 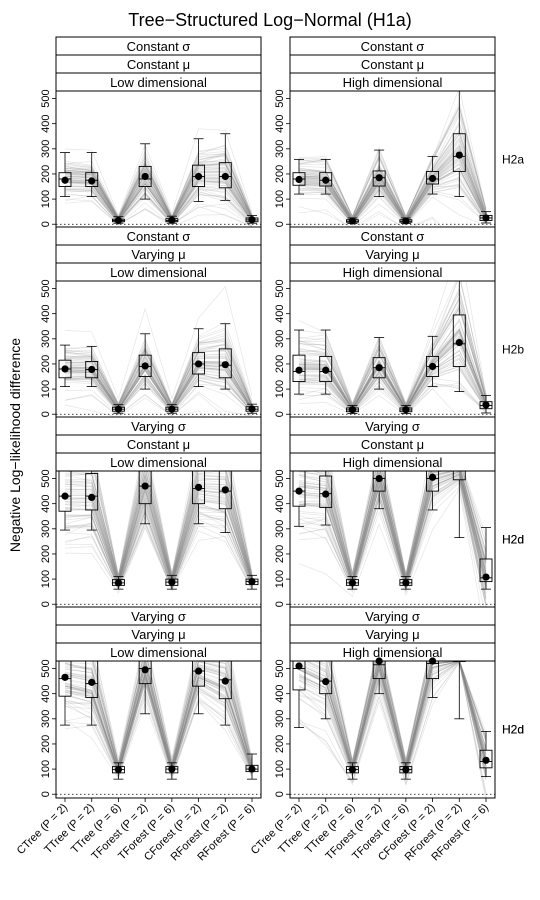 What do you see at coordinates (280, 414) in the screenshot?
I see `y-tick-label: 0` at bounding box center [280, 414].